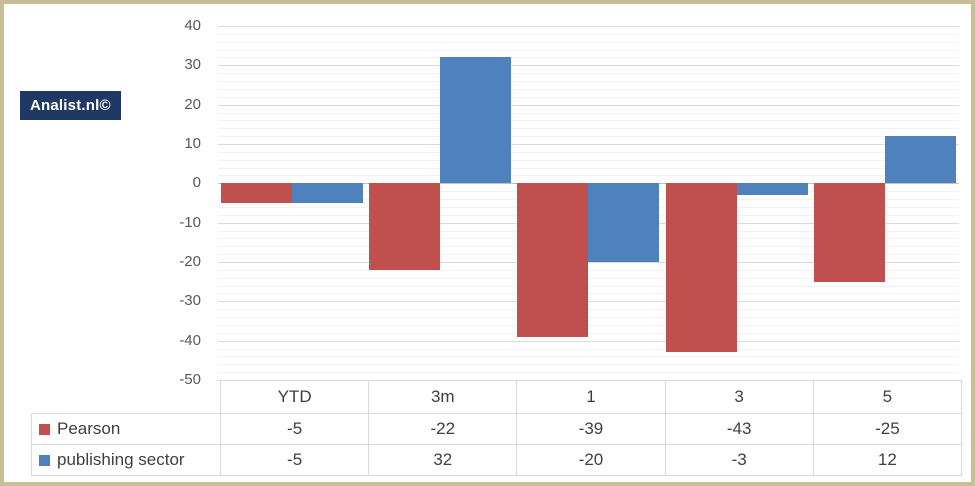 This screenshot has height=486, width=975. I want to click on y-axis-tick-label: -10, so click(190, 222).